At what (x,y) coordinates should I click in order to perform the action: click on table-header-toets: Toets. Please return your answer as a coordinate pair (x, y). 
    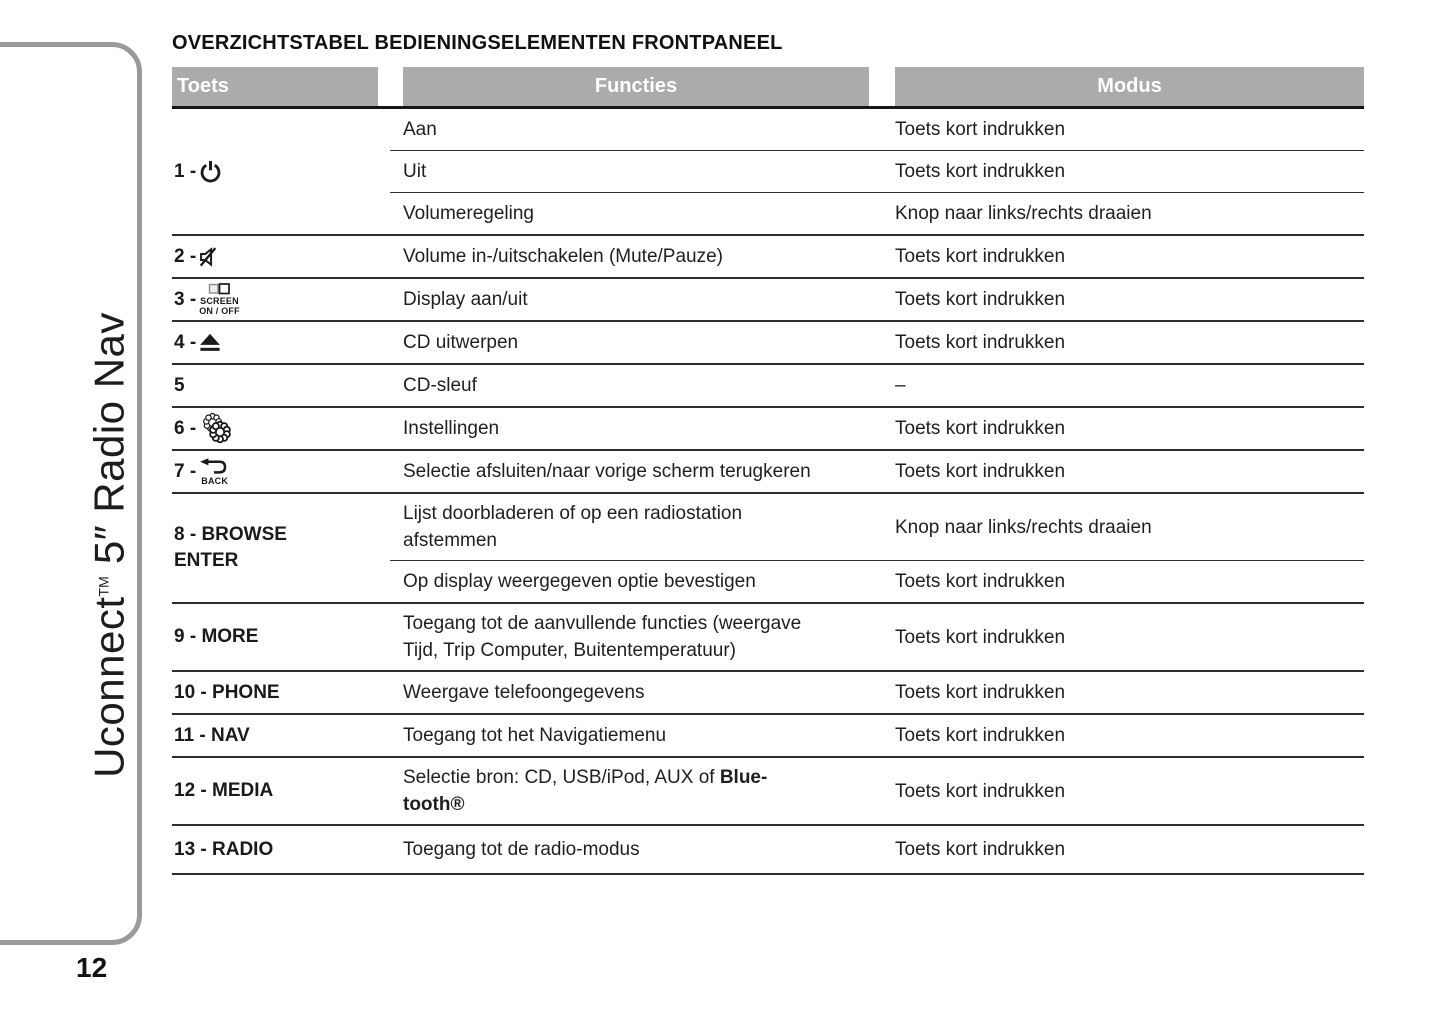
    Looking at the image, I should click on (275, 86).